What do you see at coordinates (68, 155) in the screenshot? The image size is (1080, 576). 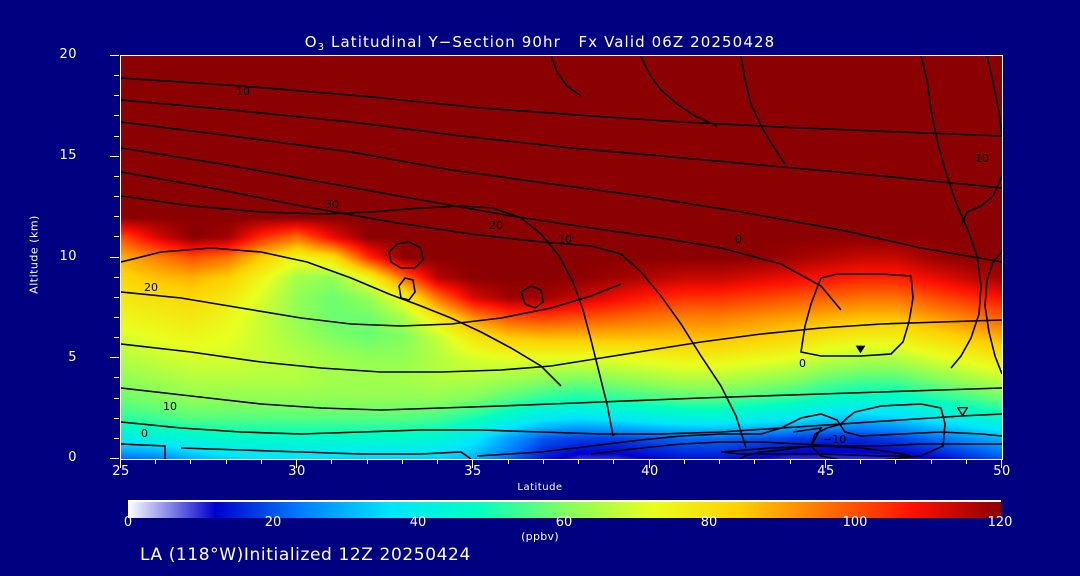 I see `y-tick-15: 15` at bounding box center [68, 155].